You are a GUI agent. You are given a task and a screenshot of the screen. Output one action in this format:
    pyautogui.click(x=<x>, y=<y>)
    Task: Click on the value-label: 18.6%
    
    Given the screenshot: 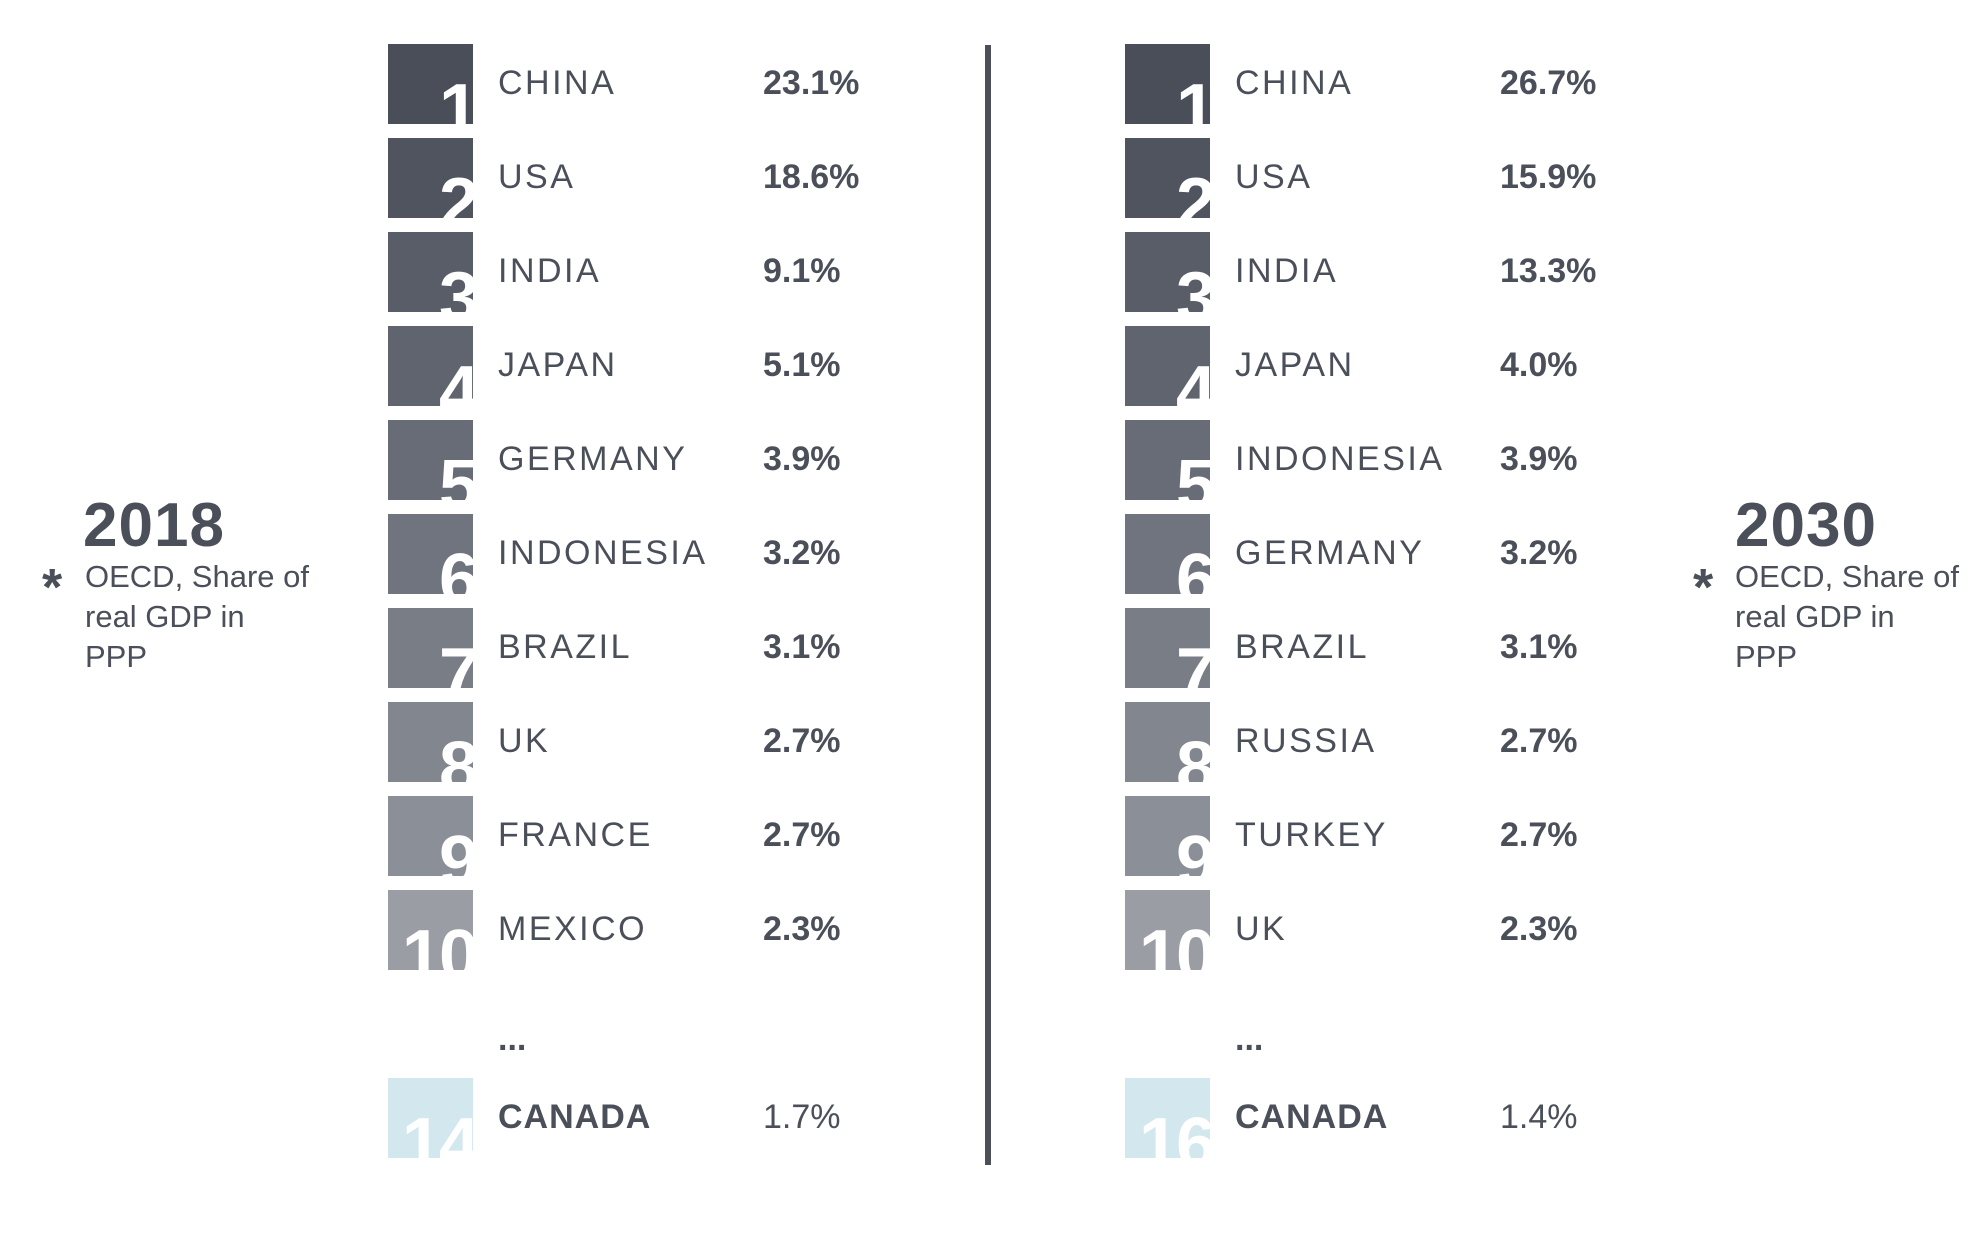 What is the action you would take?
    pyautogui.click(x=811, y=177)
    